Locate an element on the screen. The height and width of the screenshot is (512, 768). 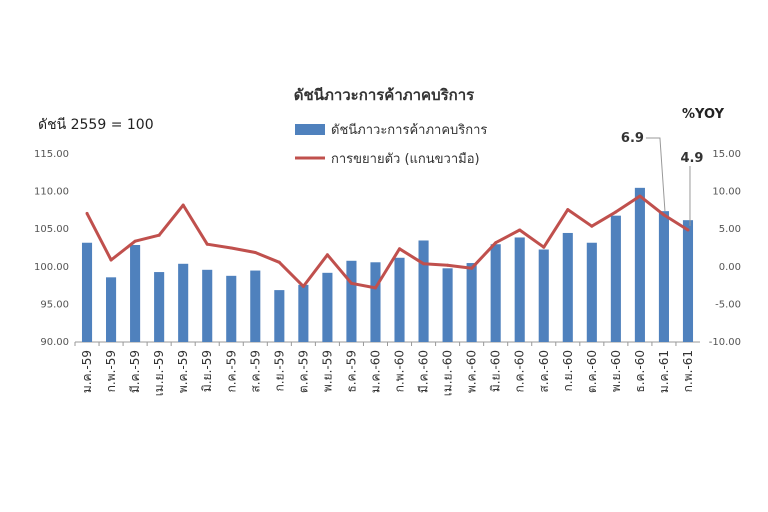
annotations: 6.9 4.9 is located at coordinates (662, 178).